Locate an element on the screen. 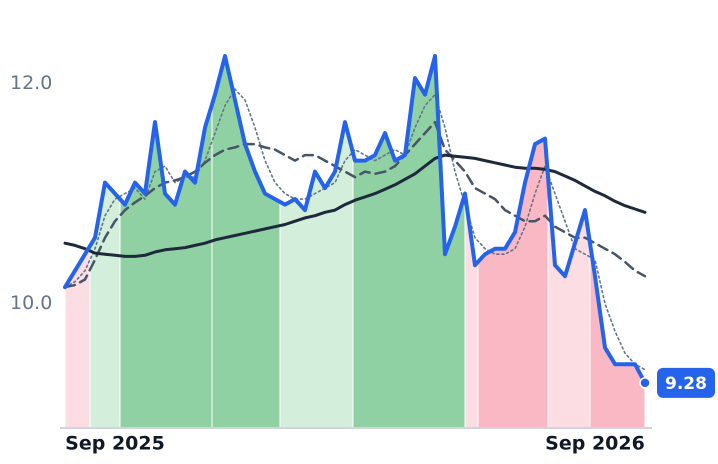  y-tick-label: 12.0 is located at coordinates (31, 83).